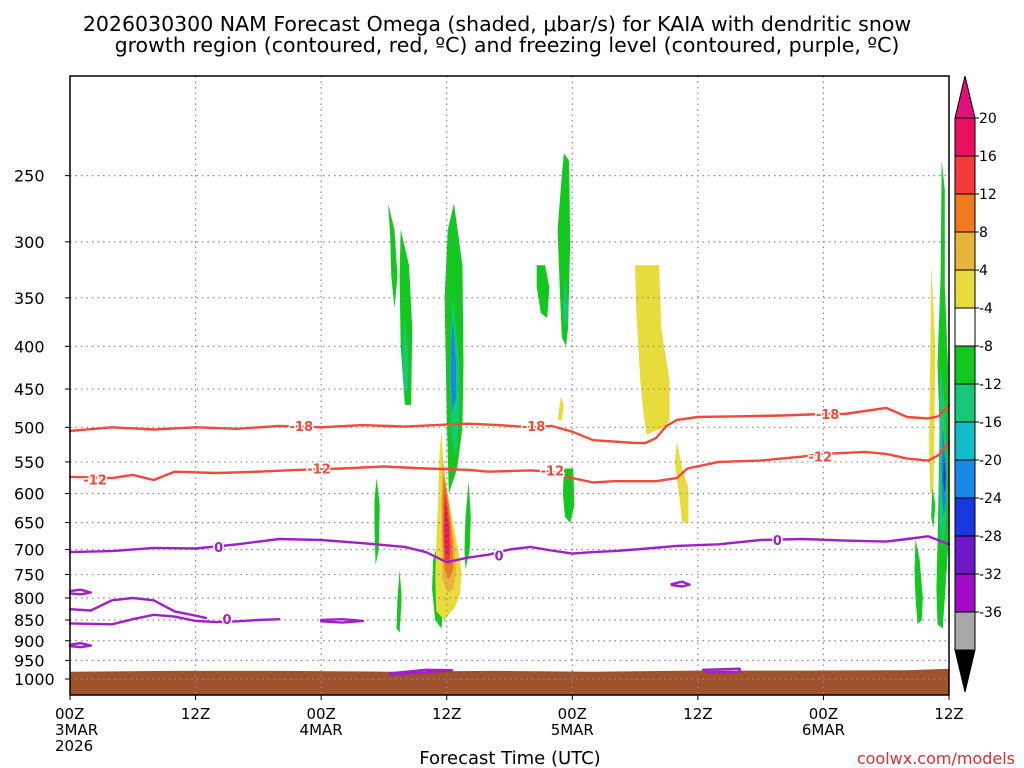 This screenshot has width=1024, height=768. What do you see at coordinates (988, 157) in the screenshot?
I see `colorbar-label-1: 16` at bounding box center [988, 157].